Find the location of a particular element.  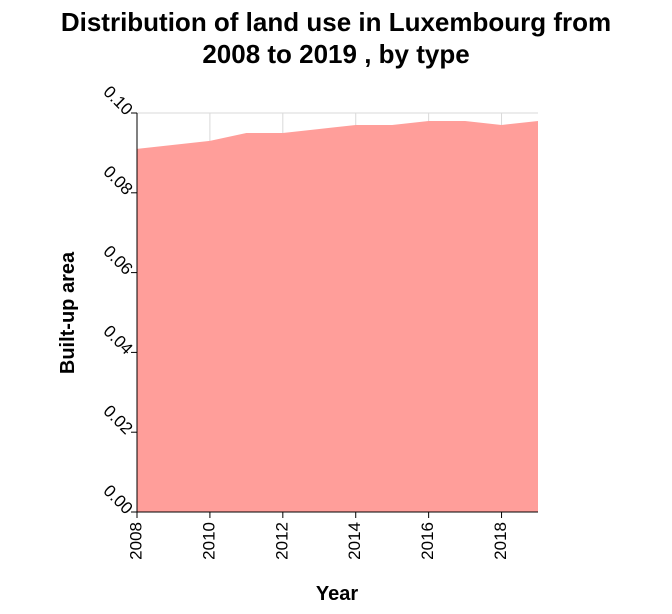

y-tick-label-0.04: 0.04 is located at coordinates (118, 340).